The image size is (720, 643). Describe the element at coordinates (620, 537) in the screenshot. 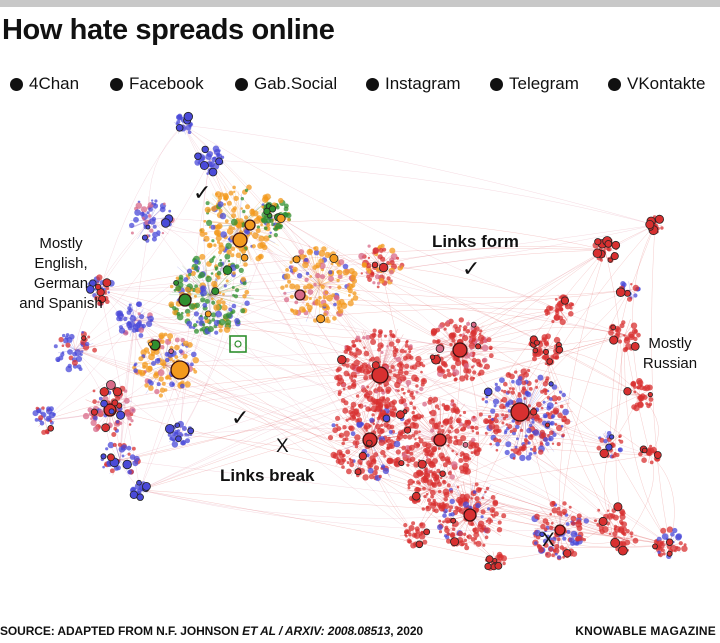

I see `network-edge` at that location.